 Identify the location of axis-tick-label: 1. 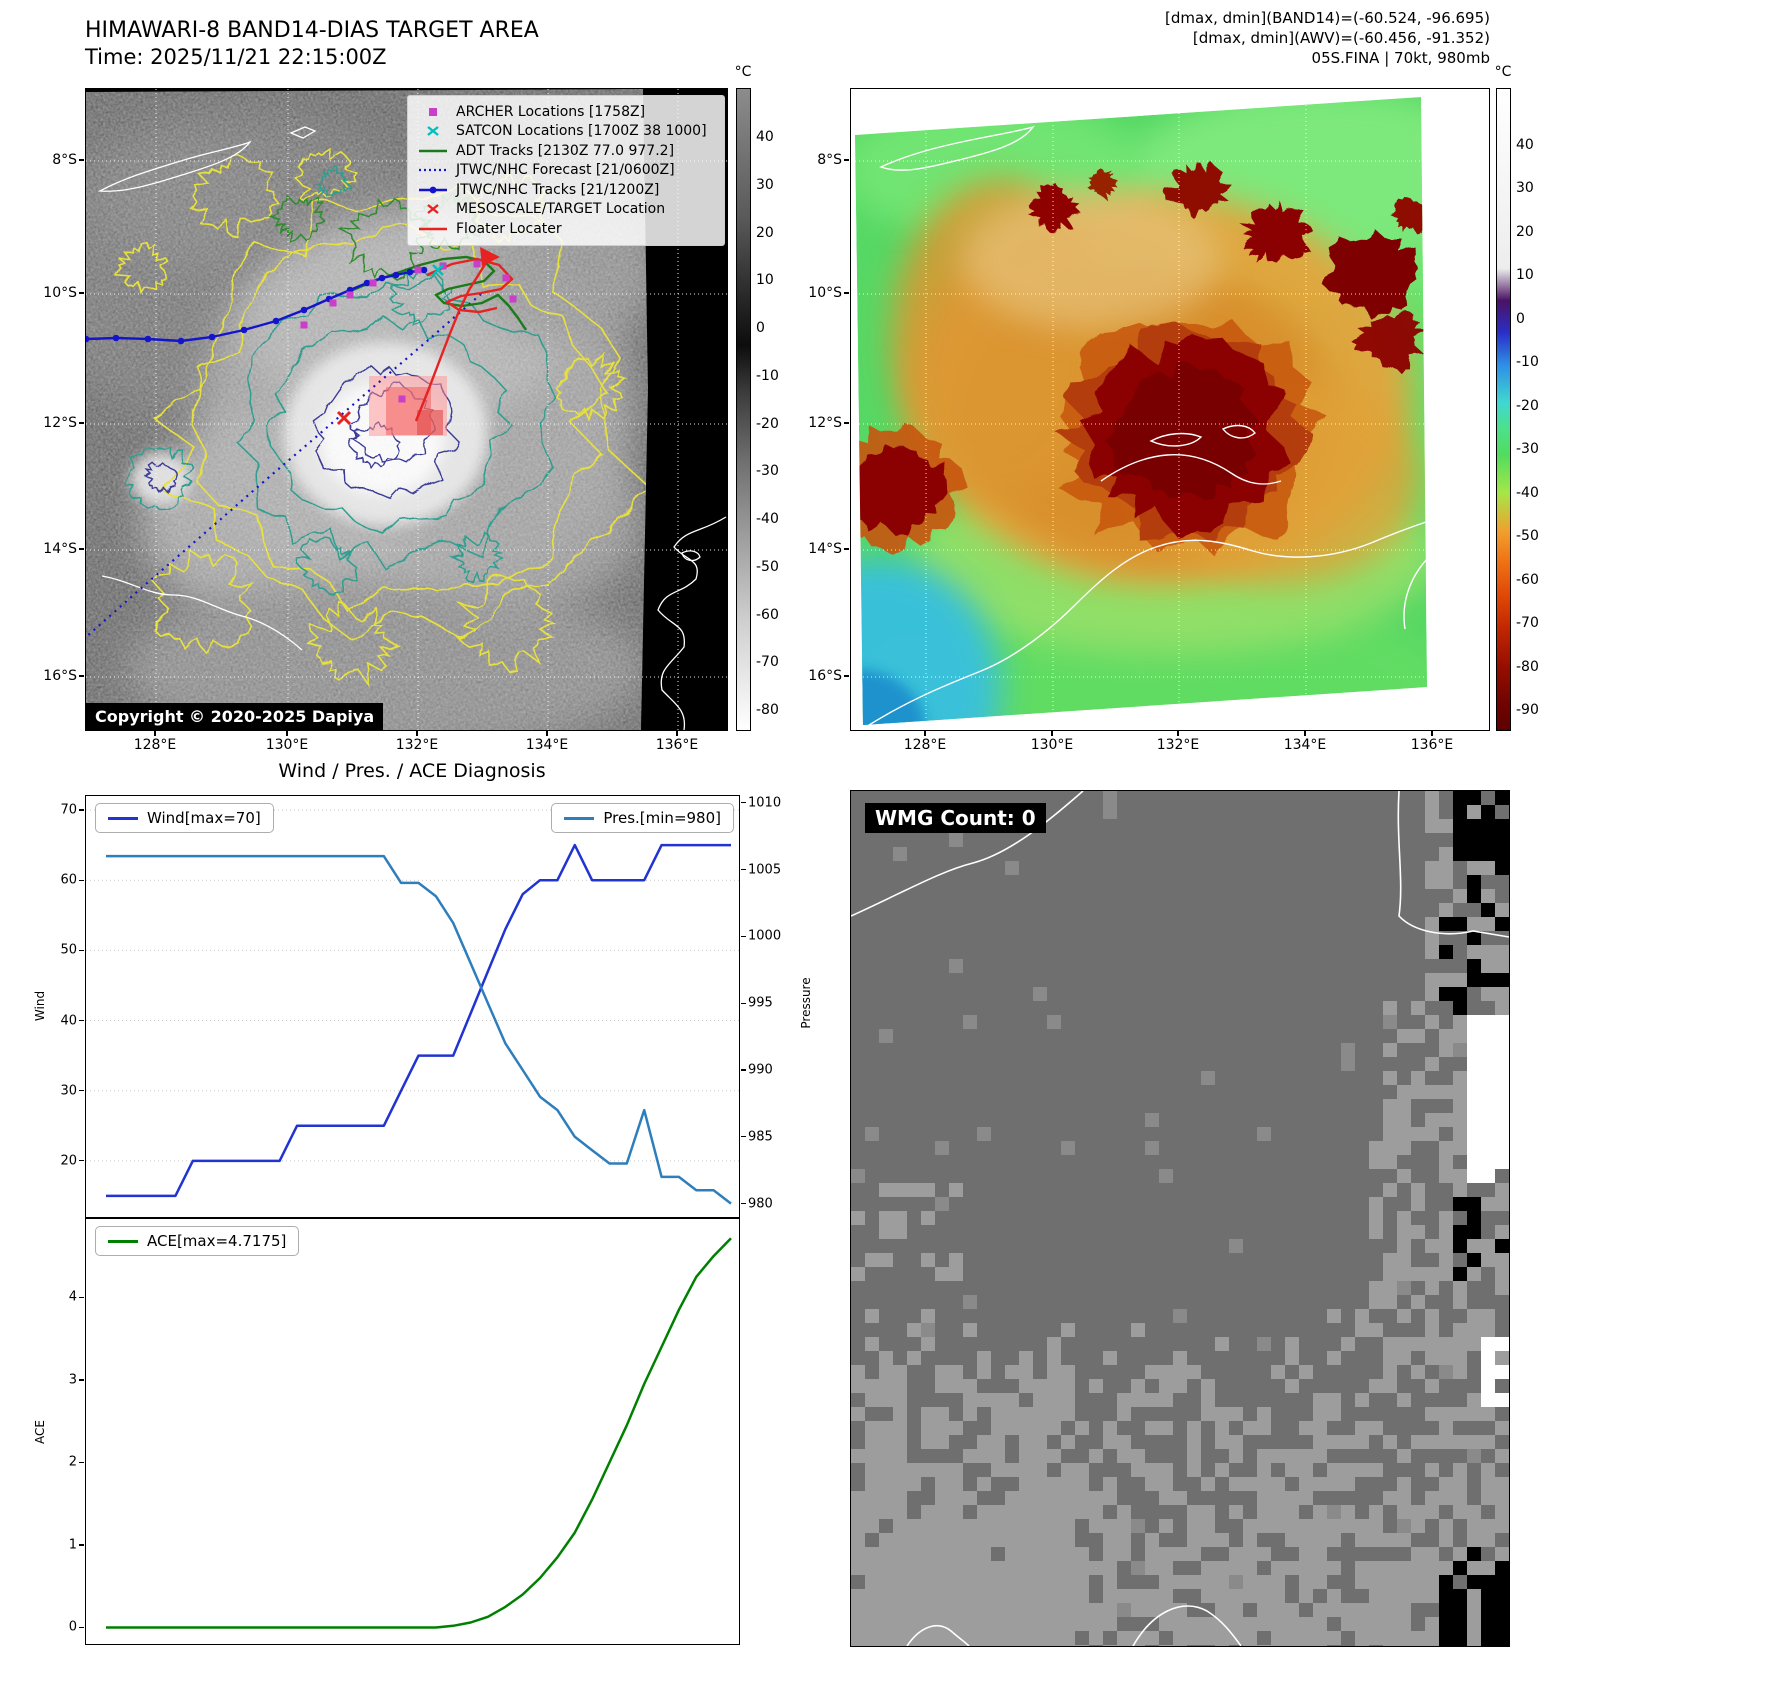
(72, 1545).